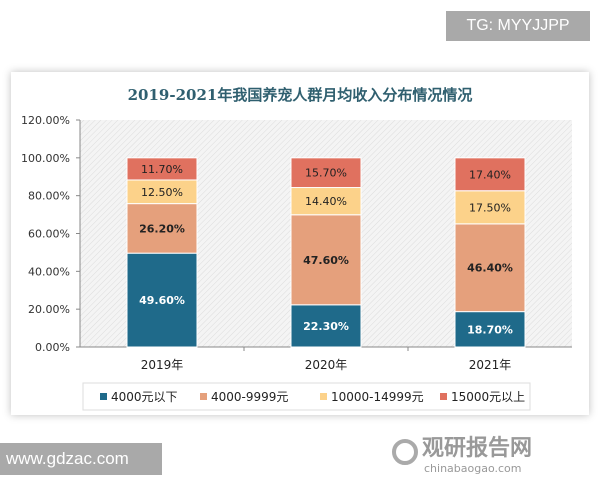  Describe the element at coordinates (300, 95) in the screenshot. I see `chart-title: 2019-2021年我国养宠人群月均收入分布情况情况` at that location.